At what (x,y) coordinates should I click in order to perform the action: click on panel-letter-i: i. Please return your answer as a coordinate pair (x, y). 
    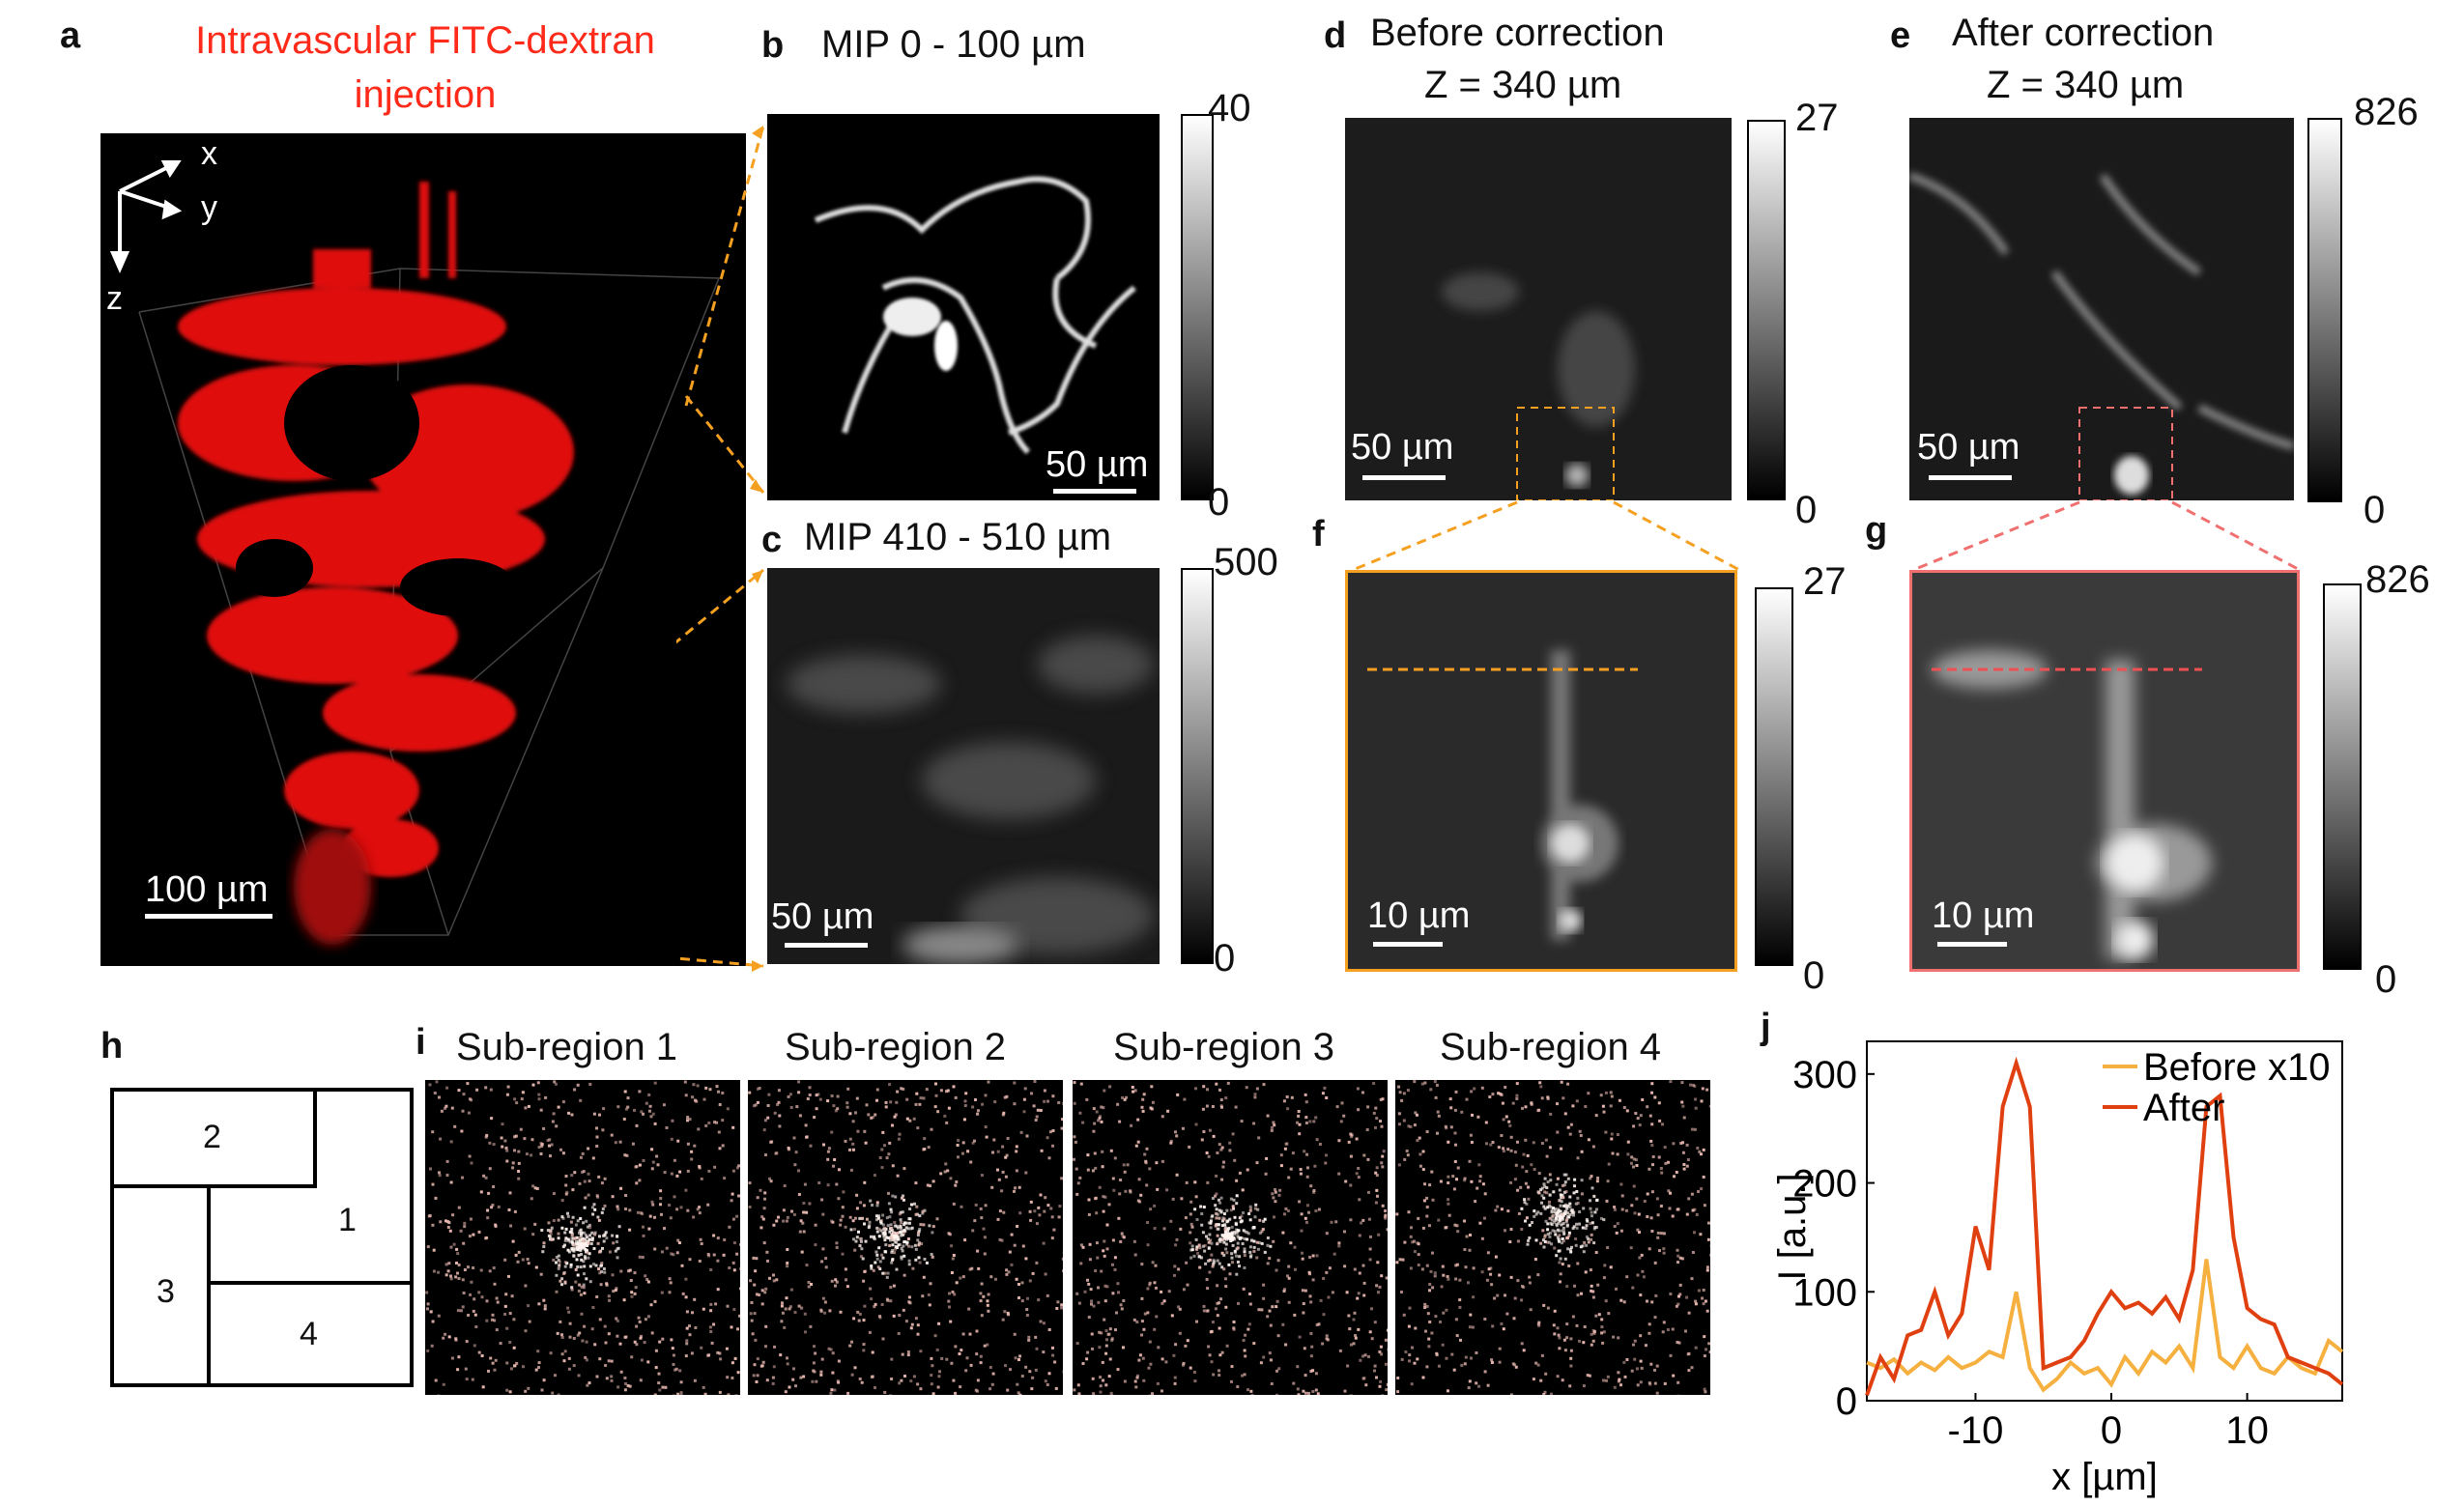
    Looking at the image, I should click on (420, 1042).